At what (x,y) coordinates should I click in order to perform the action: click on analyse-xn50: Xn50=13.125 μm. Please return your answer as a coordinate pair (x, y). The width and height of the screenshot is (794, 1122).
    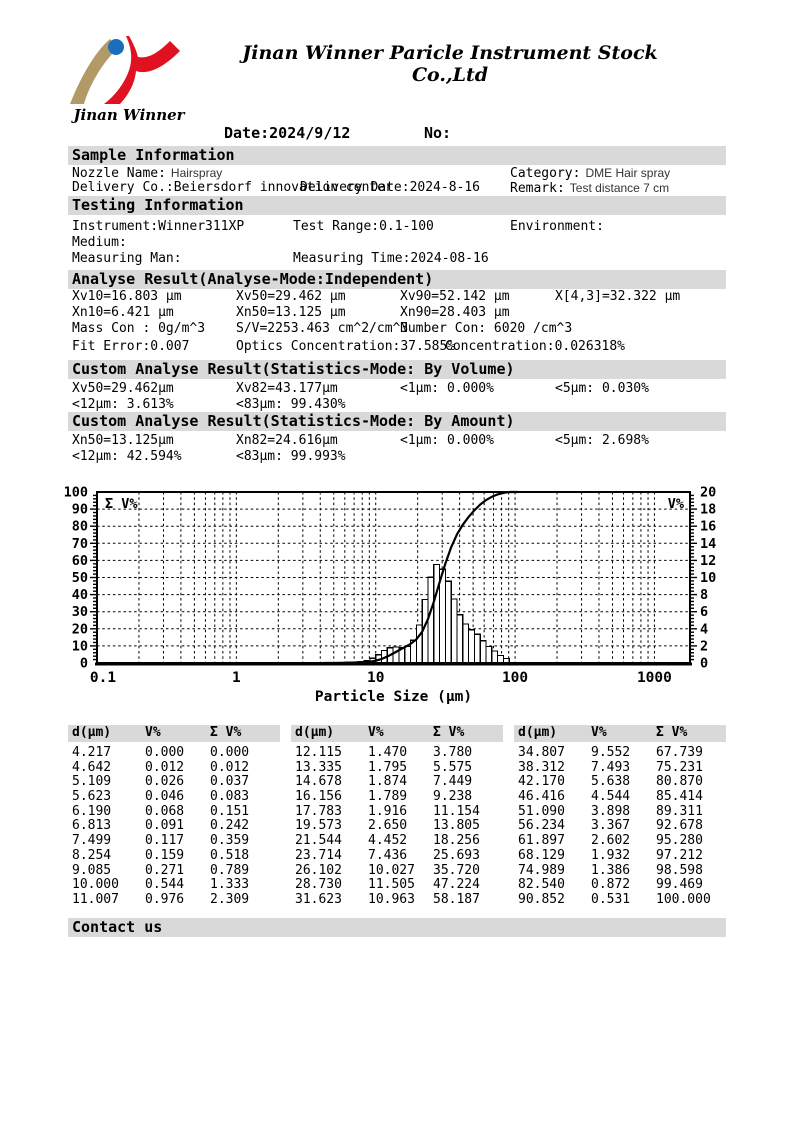
    Looking at the image, I should click on (291, 312).